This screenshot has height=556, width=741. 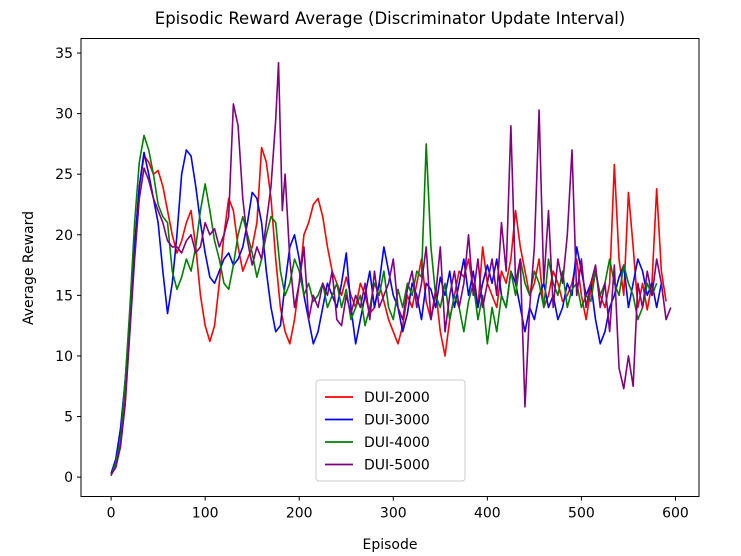 What do you see at coordinates (581, 514) in the screenshot?
I see `x-tick-label: 500` at bounding box center [581, 514].